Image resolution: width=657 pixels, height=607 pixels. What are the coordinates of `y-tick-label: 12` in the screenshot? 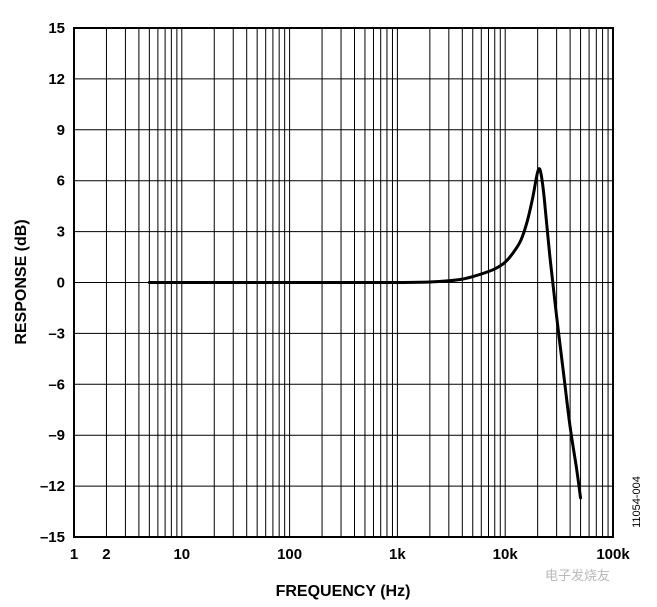 It's located at (56, 79).